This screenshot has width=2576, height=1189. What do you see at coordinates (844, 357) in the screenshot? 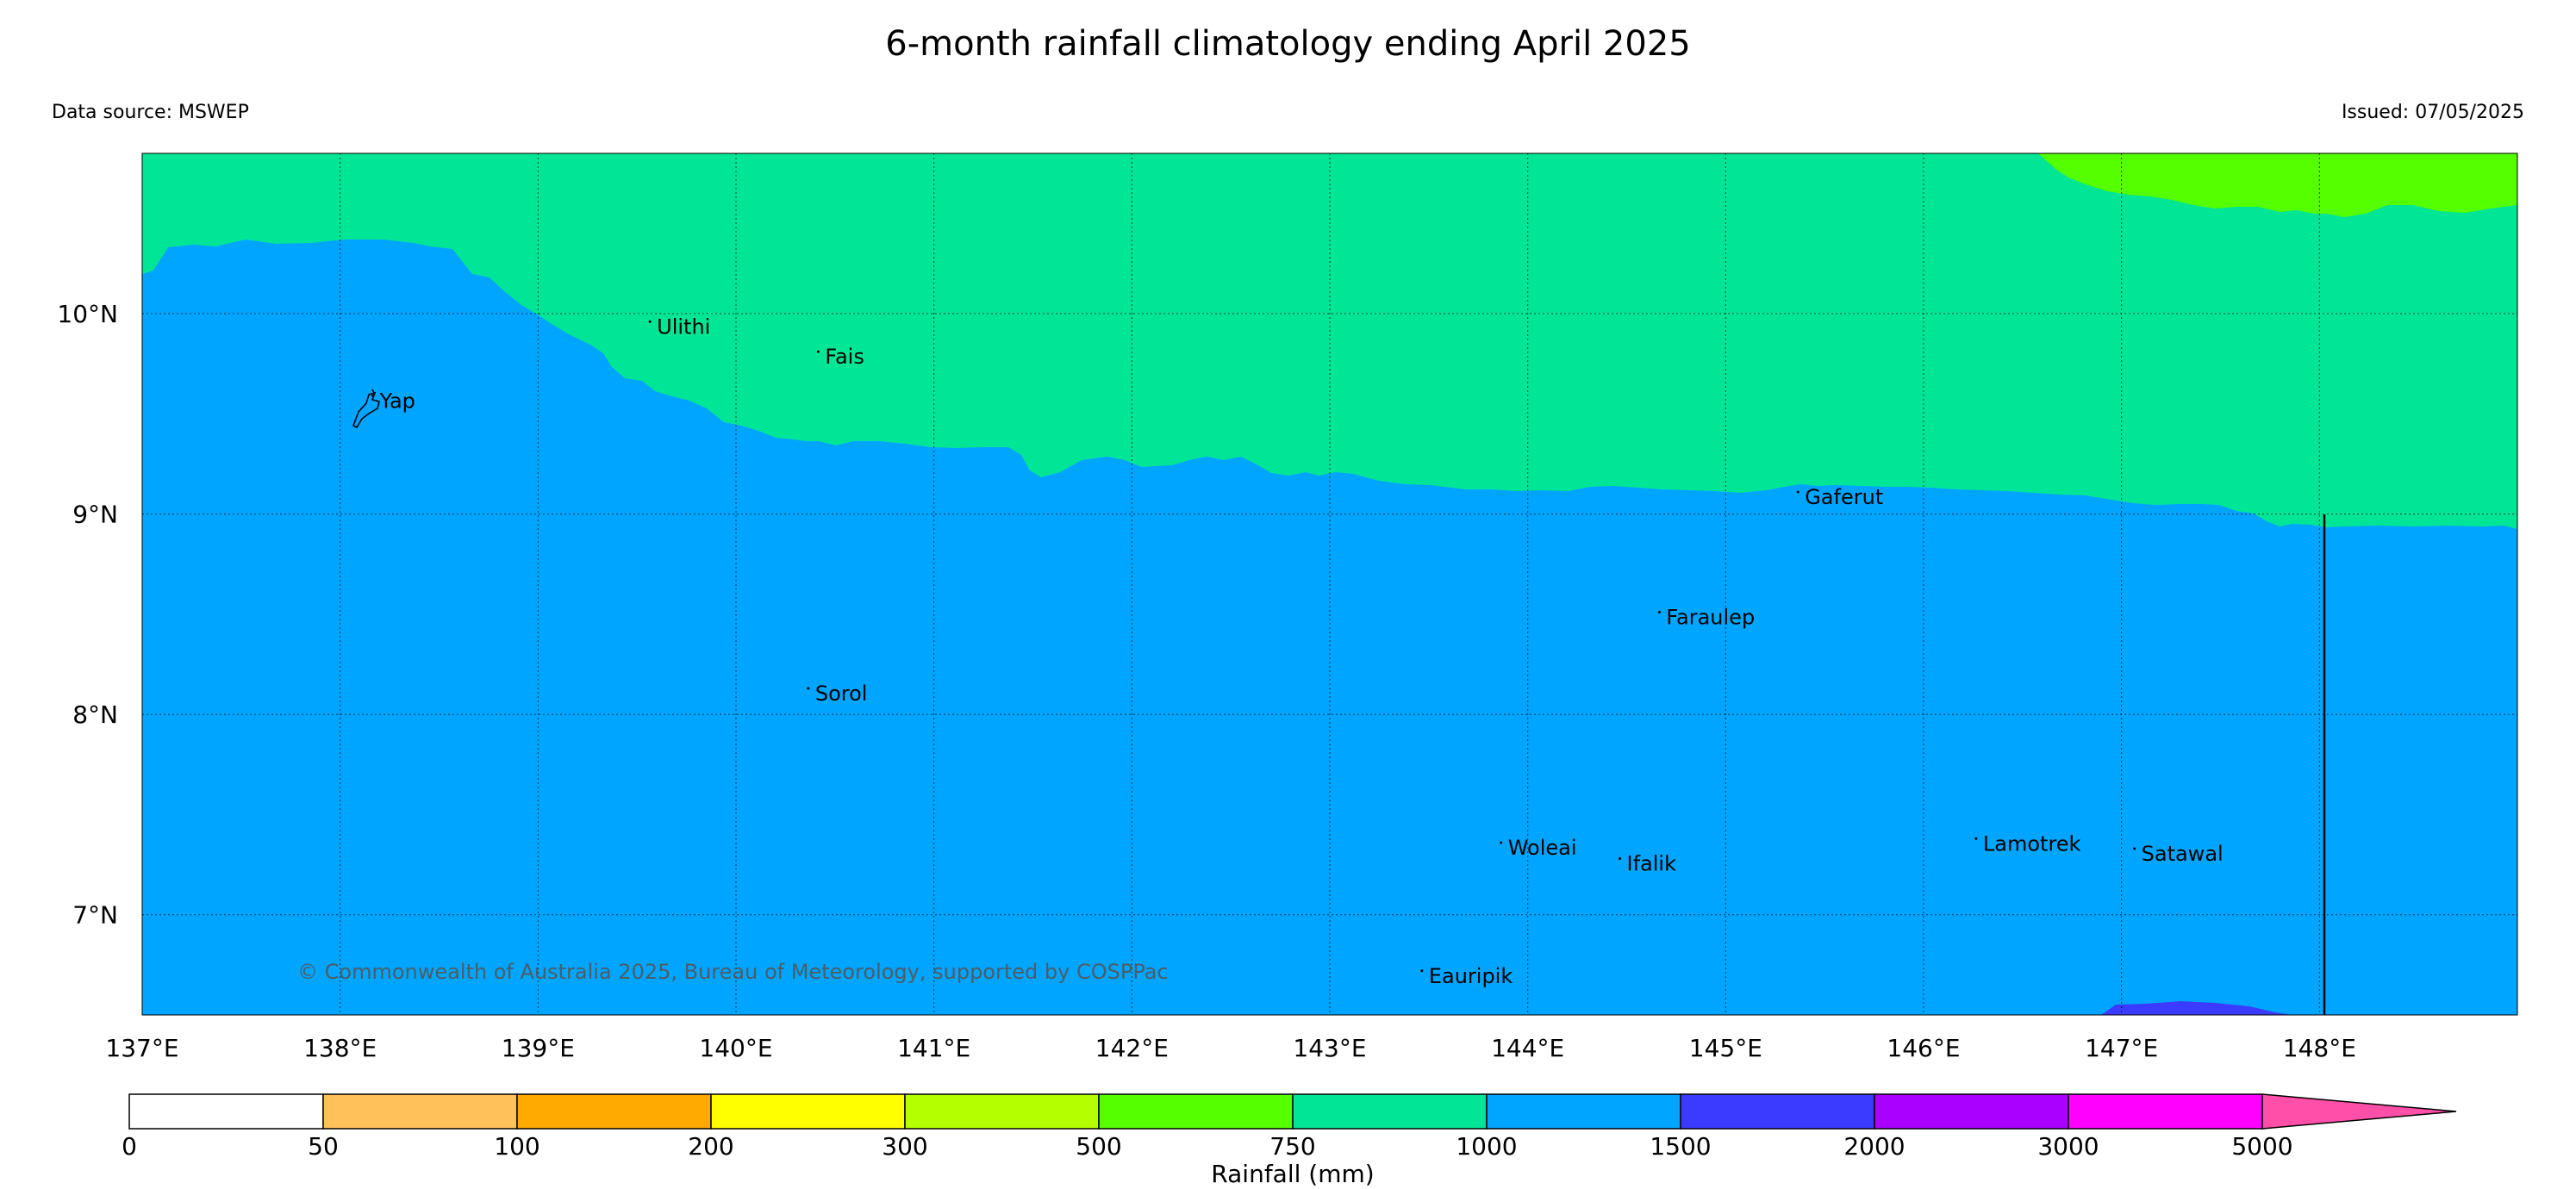
I see `place-label: Fais` at bounding box center [844, 357].